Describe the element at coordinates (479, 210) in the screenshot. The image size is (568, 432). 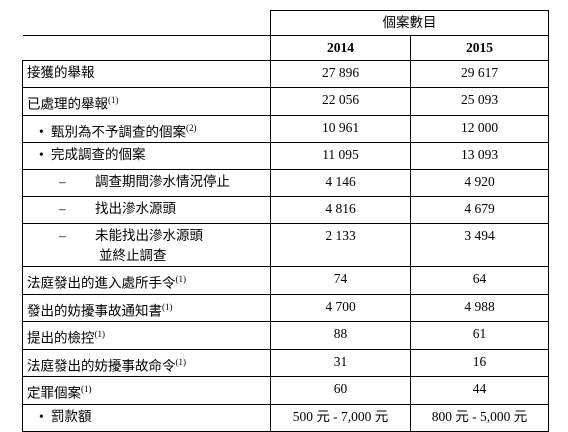
I see `cell-value: 4 679` at that location.